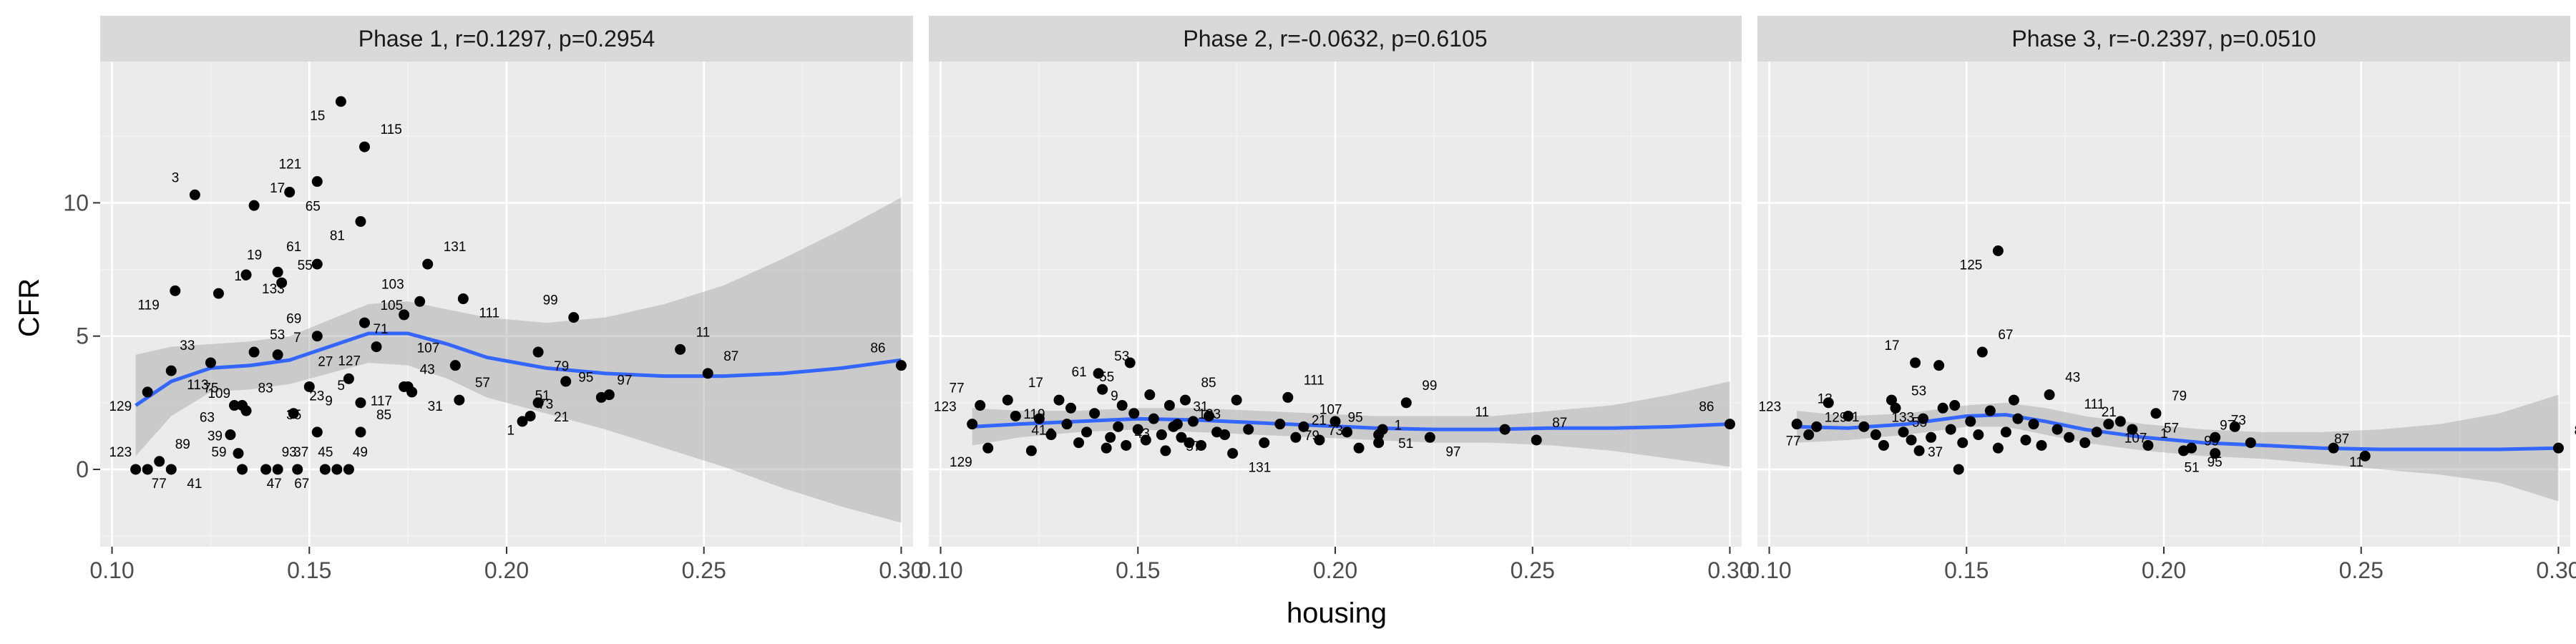 Image resolution: width=2576 pixels, height=644 pixels. Describe the element at coordinates (2227, 426) in the screenshot. I see `point-label: 97` at that location.